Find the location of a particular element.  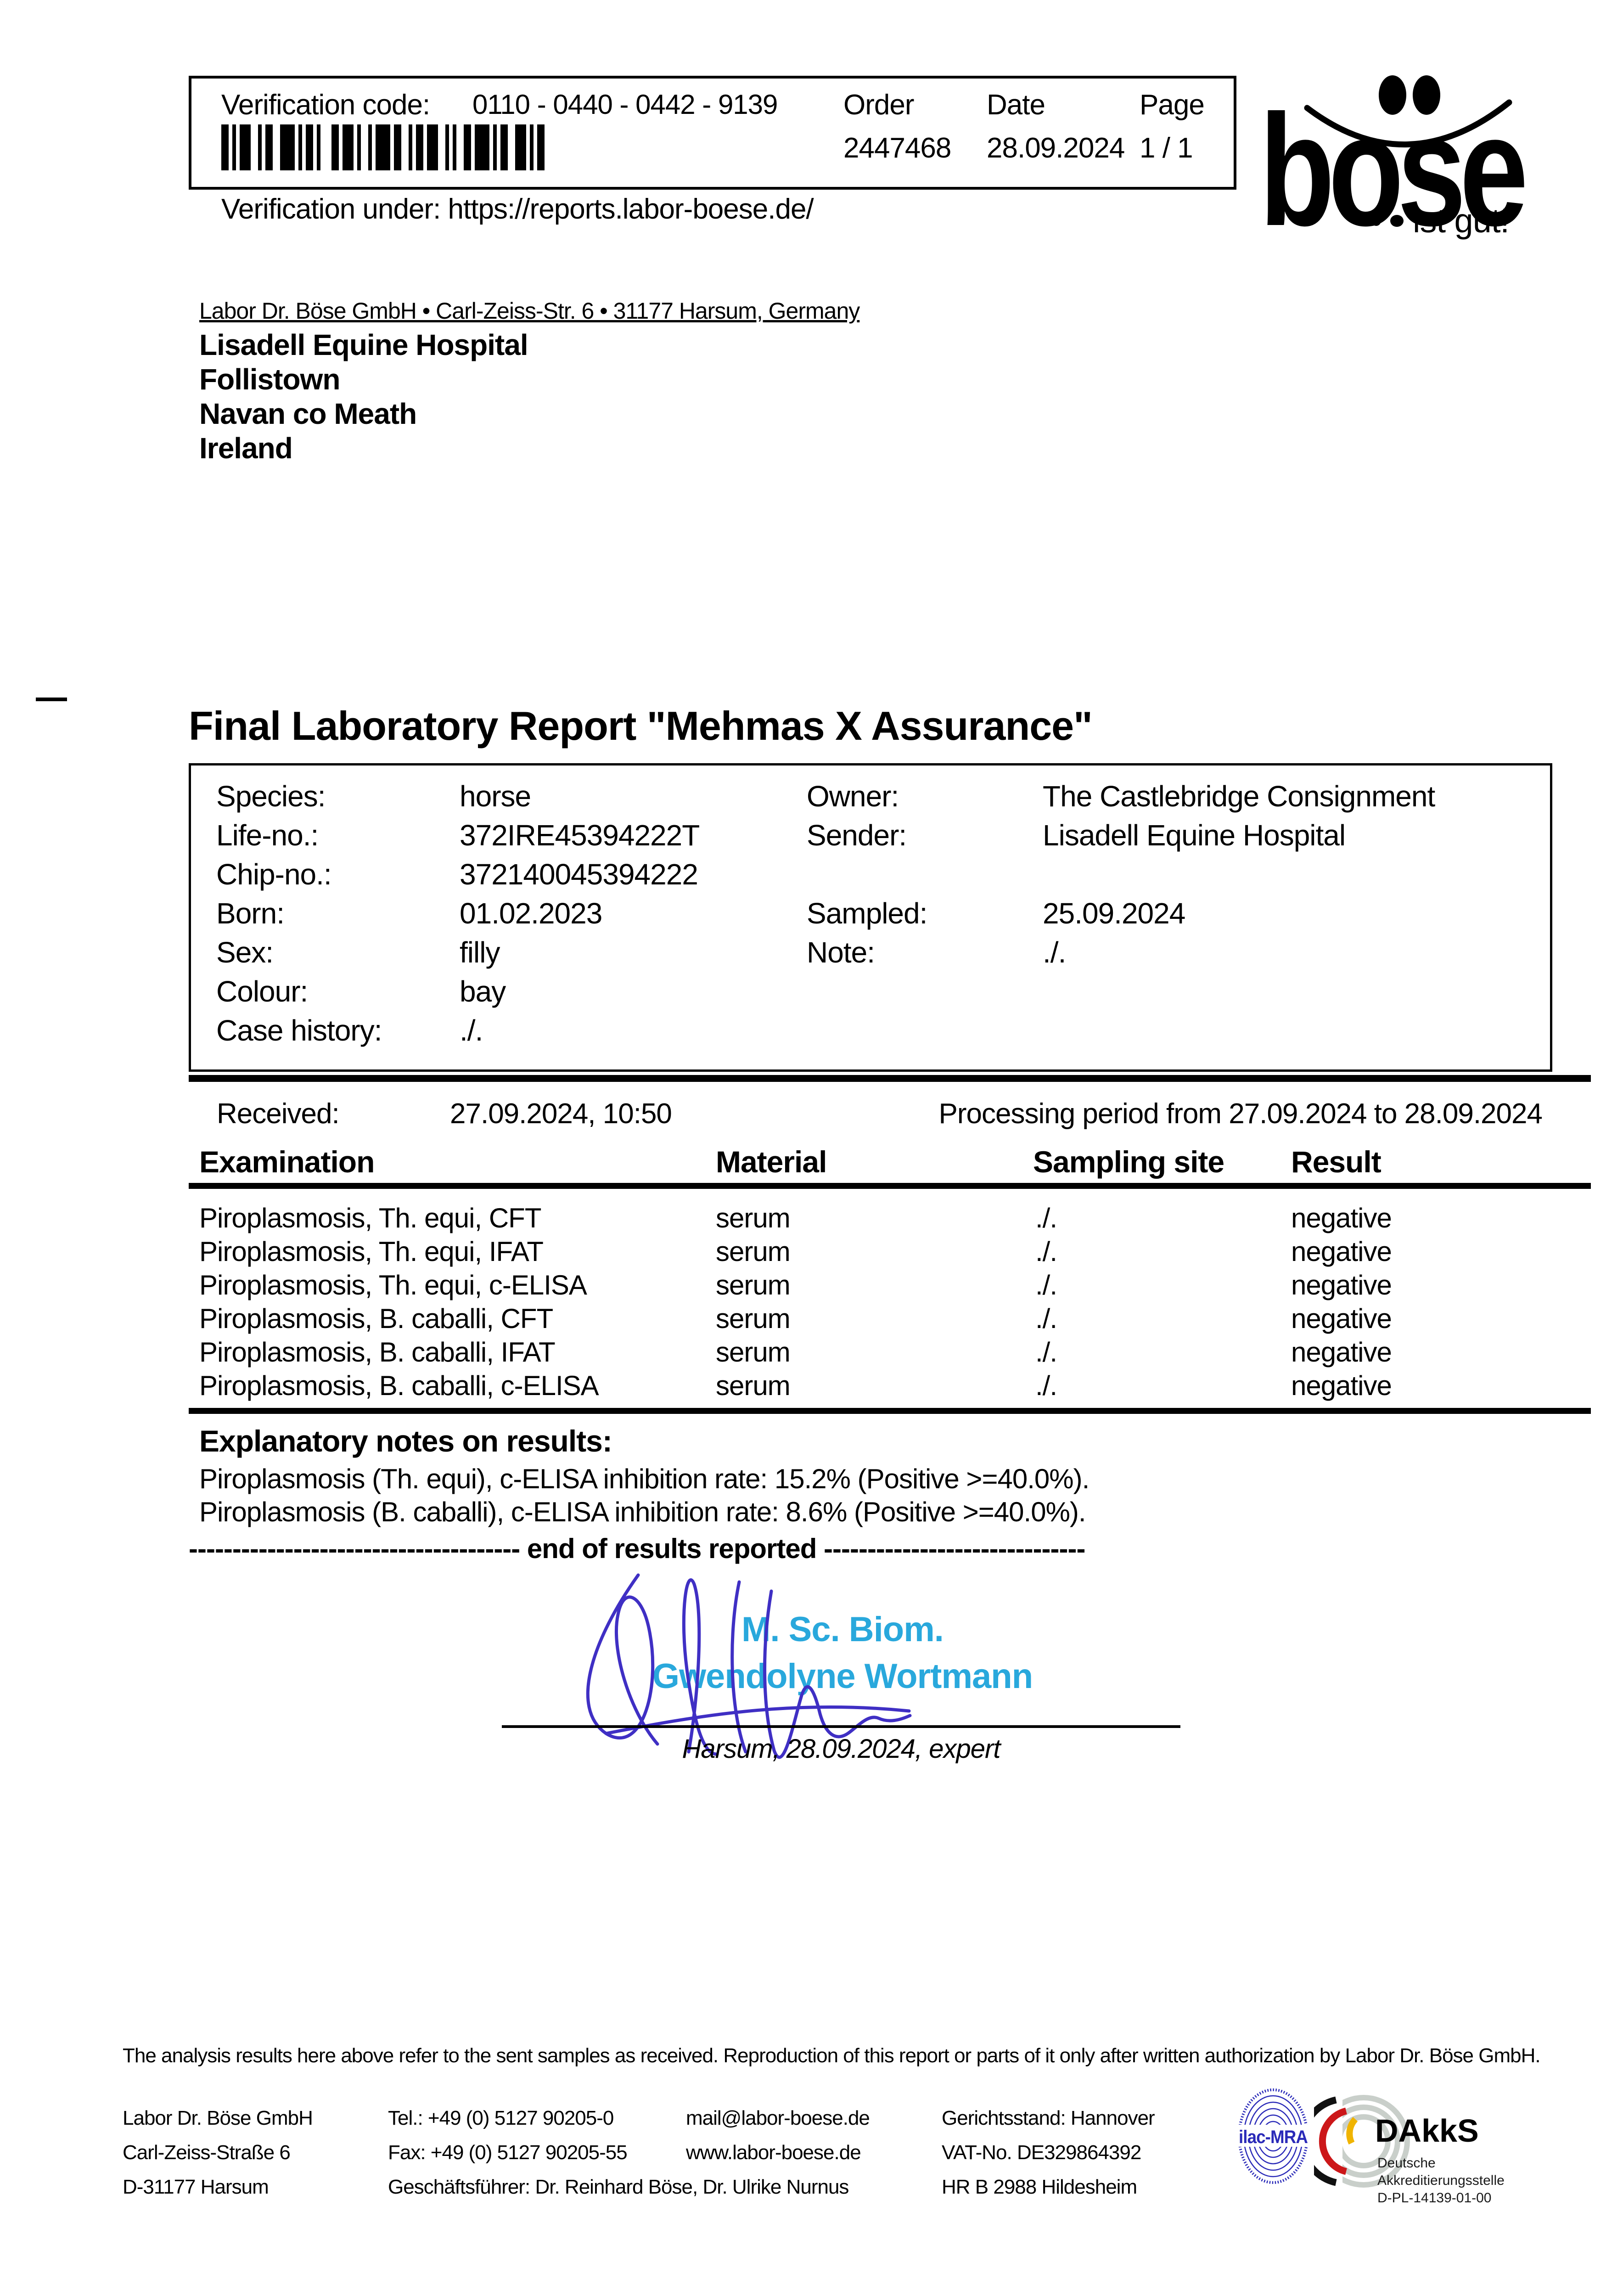

fold-mark is located at coordinates (51, 699).